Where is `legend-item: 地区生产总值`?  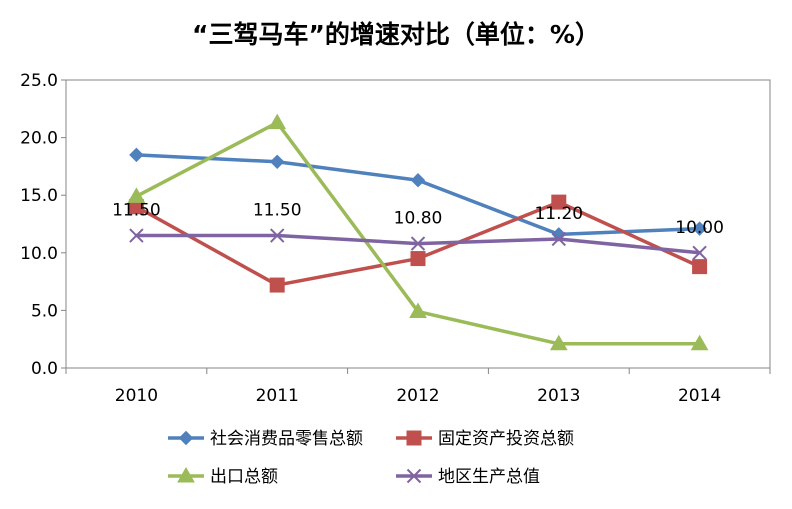
legend-item: 地区生产总值 is located at coordinates (468, 477).